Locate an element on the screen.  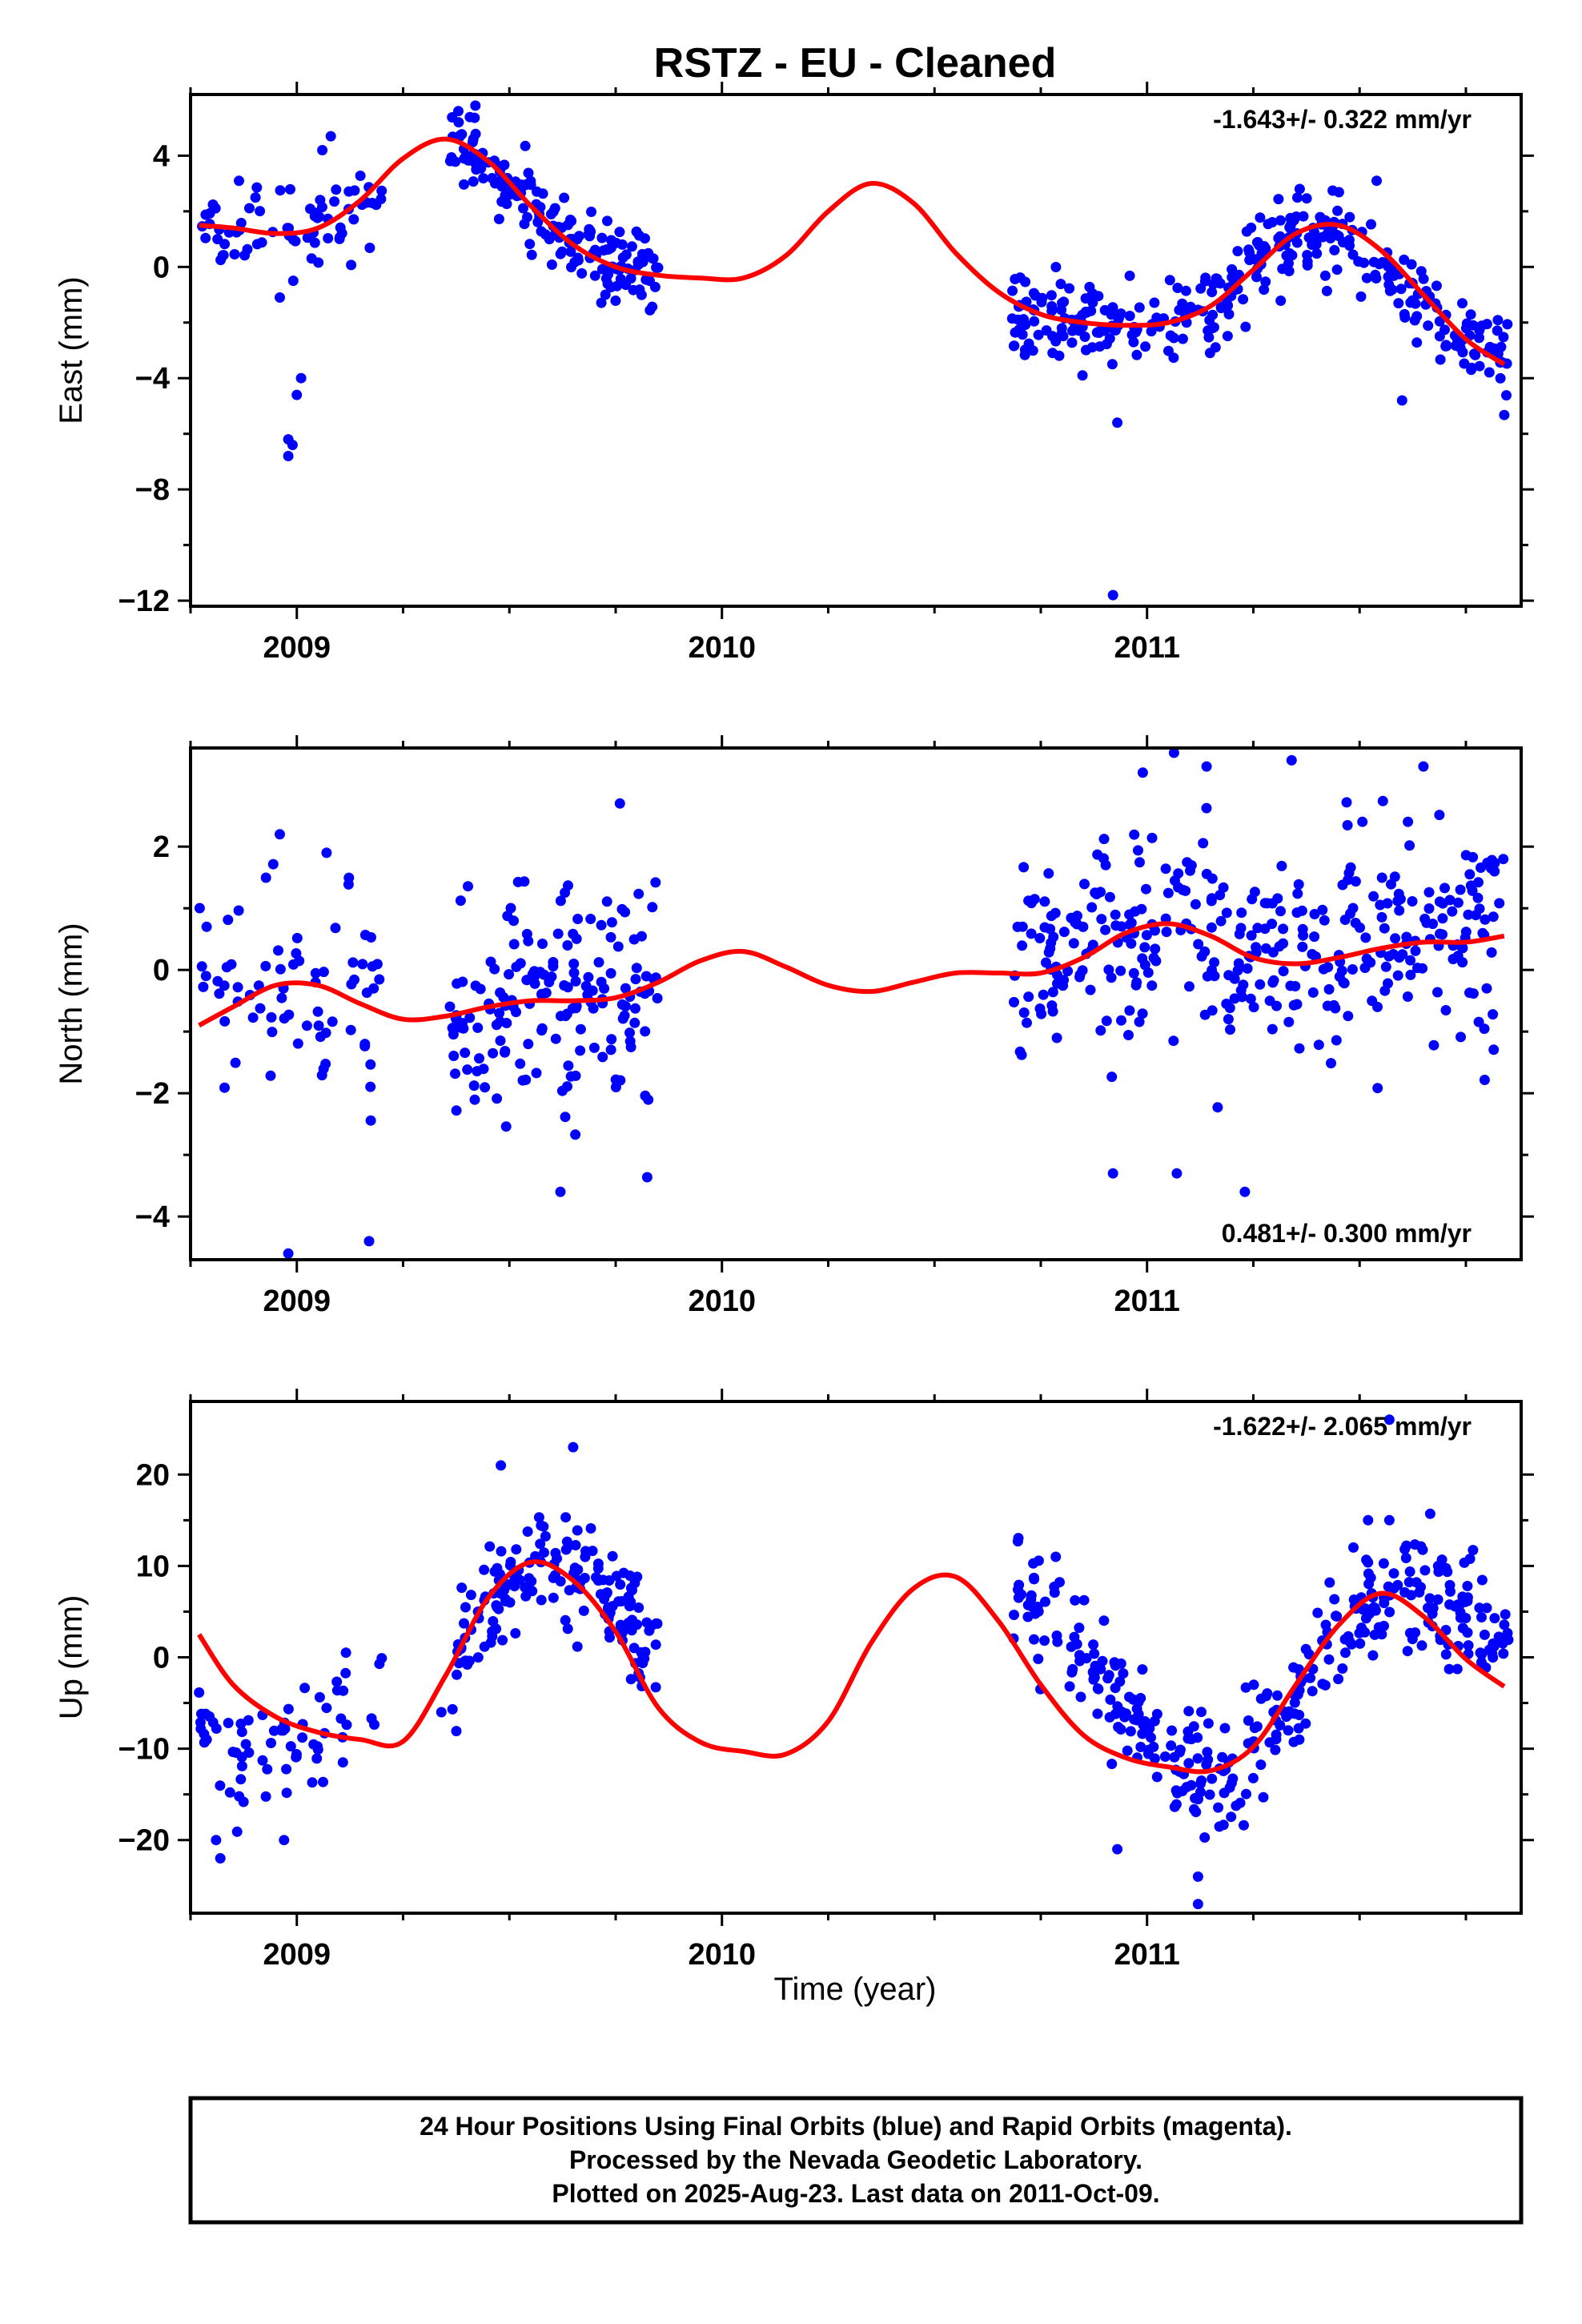
north-x-tick-label: 2010 is located at coordinates (722, 1301).